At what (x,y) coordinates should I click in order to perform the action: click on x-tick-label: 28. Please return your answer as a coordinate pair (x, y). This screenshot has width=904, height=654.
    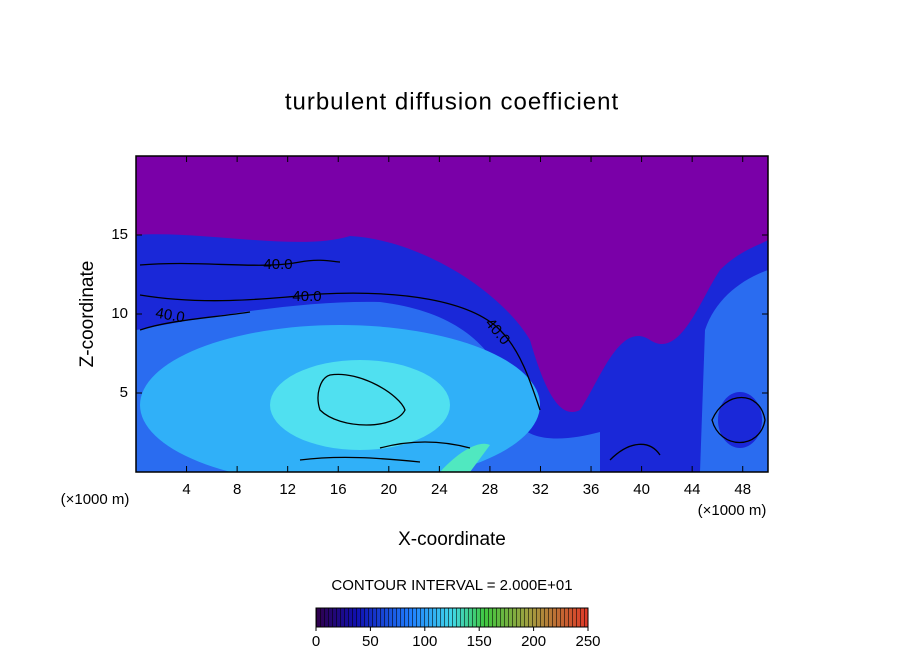
    Looking at the image, I should click on (490, 489).